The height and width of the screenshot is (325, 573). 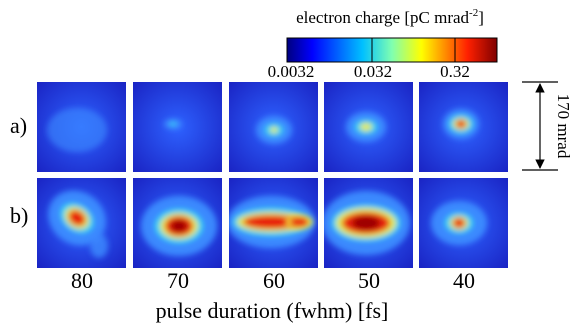 I want to click on scale-label: 170 mrad, so click(x=563, y=126).